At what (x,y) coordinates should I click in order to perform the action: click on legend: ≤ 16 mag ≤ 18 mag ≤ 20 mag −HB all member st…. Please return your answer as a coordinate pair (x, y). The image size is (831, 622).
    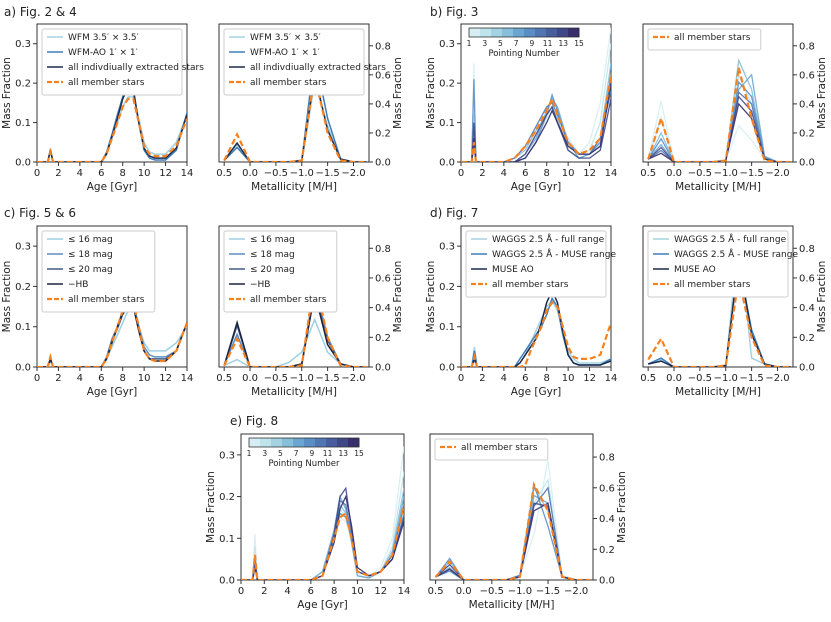
    Looking at the image, I should click on (280, 271).